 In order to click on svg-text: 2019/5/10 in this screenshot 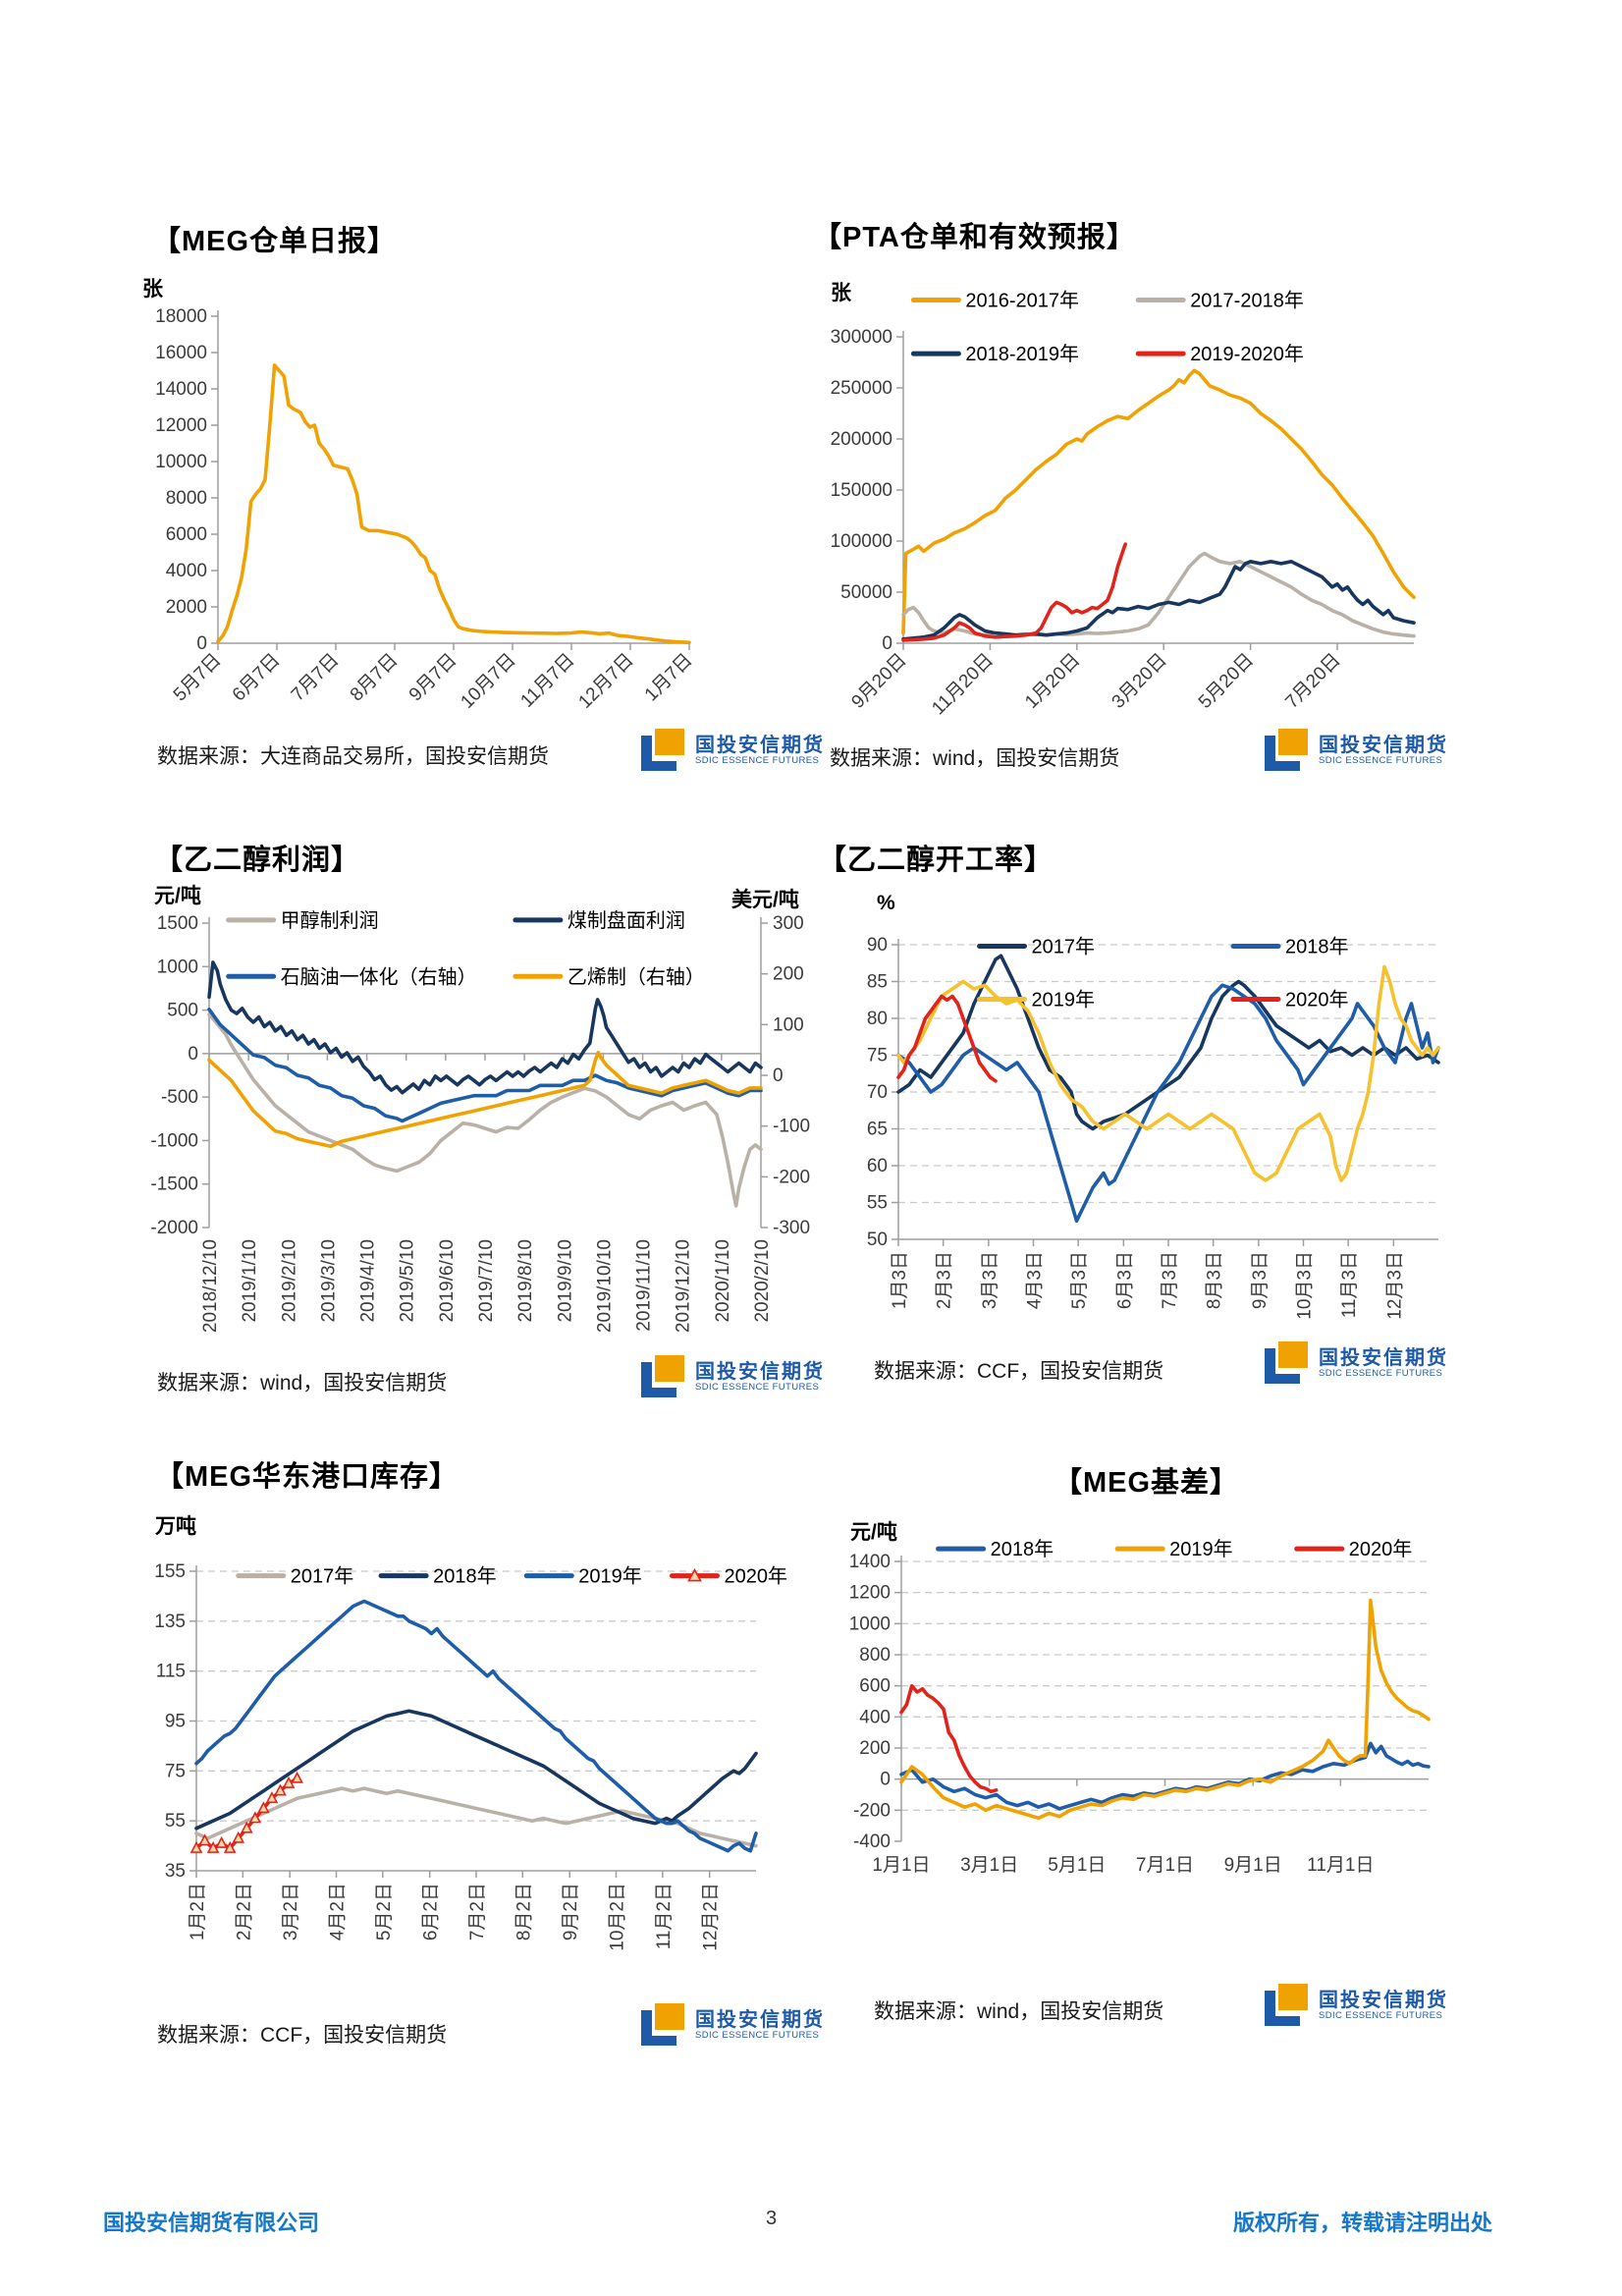, I will do `click(408, 1281)`.